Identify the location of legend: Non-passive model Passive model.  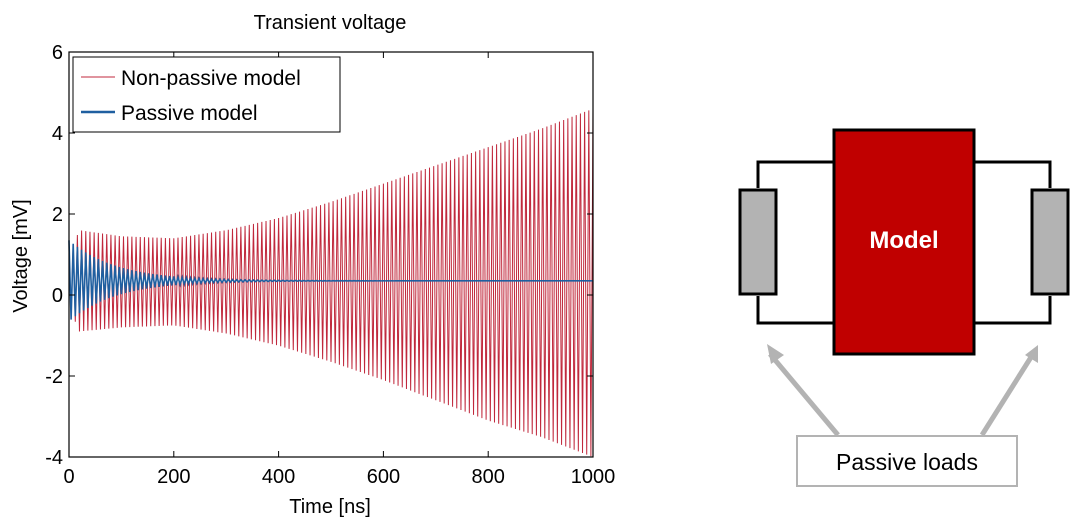
(206, 94).